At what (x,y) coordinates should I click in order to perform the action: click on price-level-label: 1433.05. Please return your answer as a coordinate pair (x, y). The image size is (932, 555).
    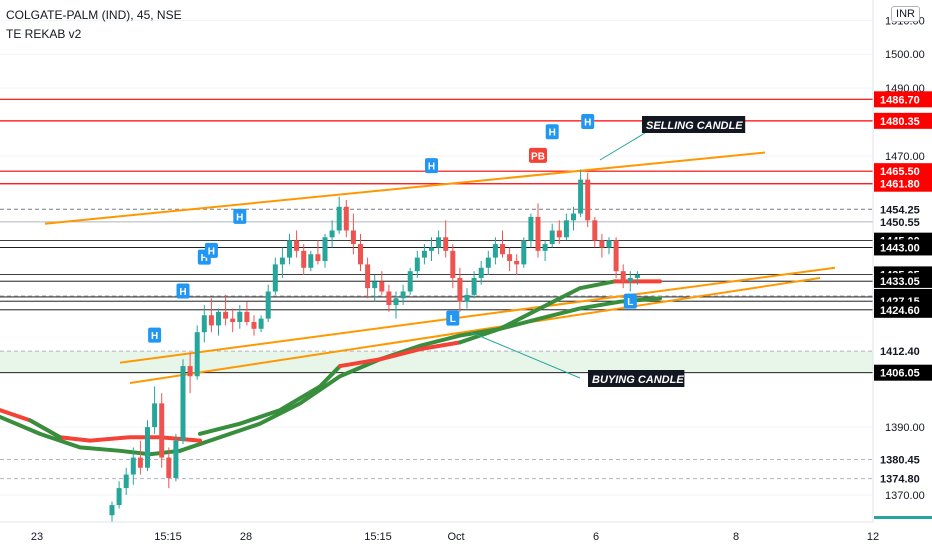
    Looking at the image, I should click on (900, 282).